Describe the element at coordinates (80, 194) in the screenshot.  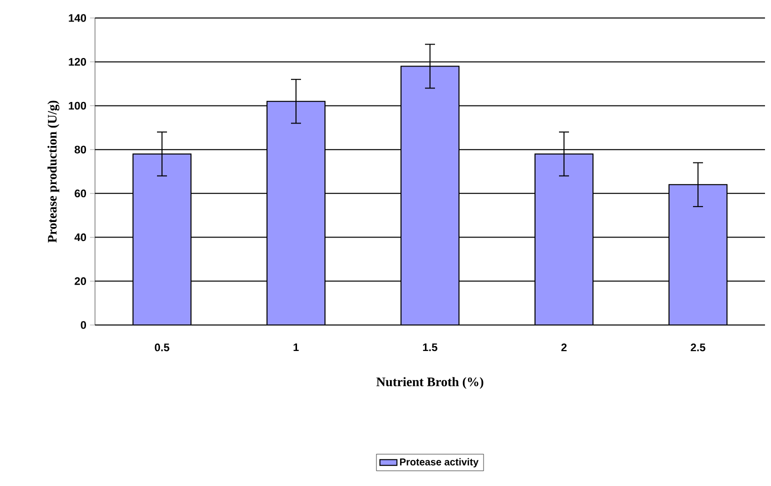
I see `y-tick-label: 60` at that location.